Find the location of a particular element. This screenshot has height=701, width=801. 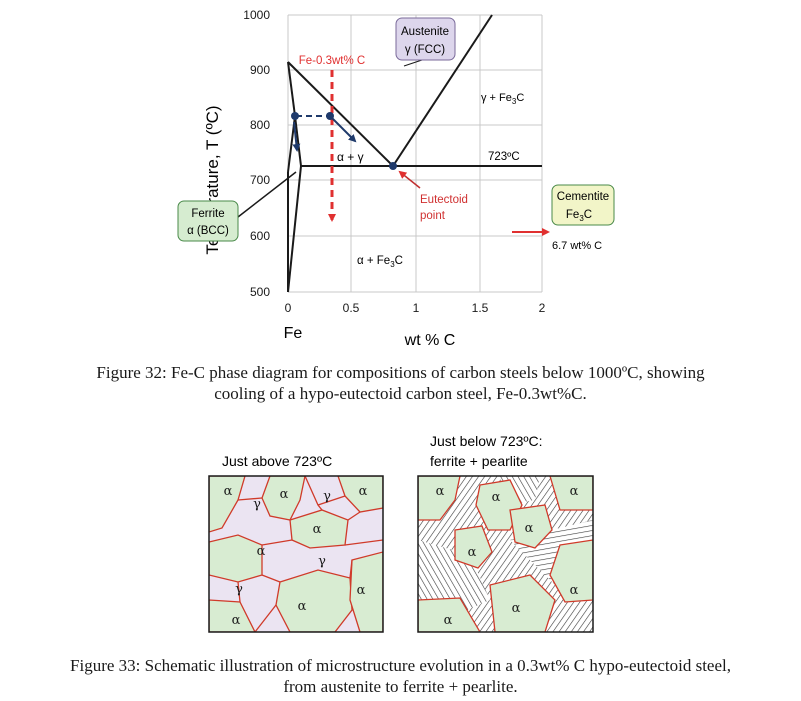

x-tick-0: 0 is located at coordinates (288, 308).